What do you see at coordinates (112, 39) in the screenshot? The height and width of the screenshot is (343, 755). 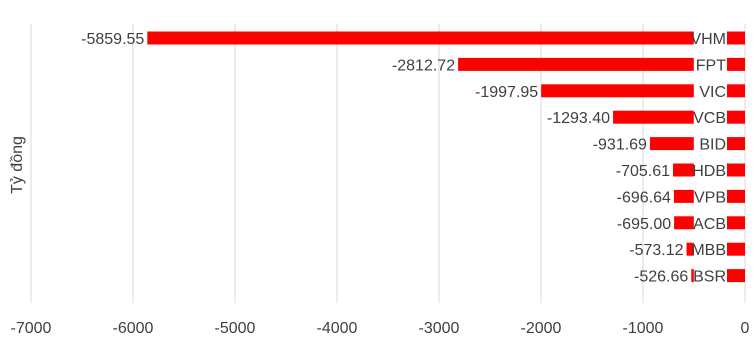 I see `data-label: -5859.55` at bounding box center [112, 39].